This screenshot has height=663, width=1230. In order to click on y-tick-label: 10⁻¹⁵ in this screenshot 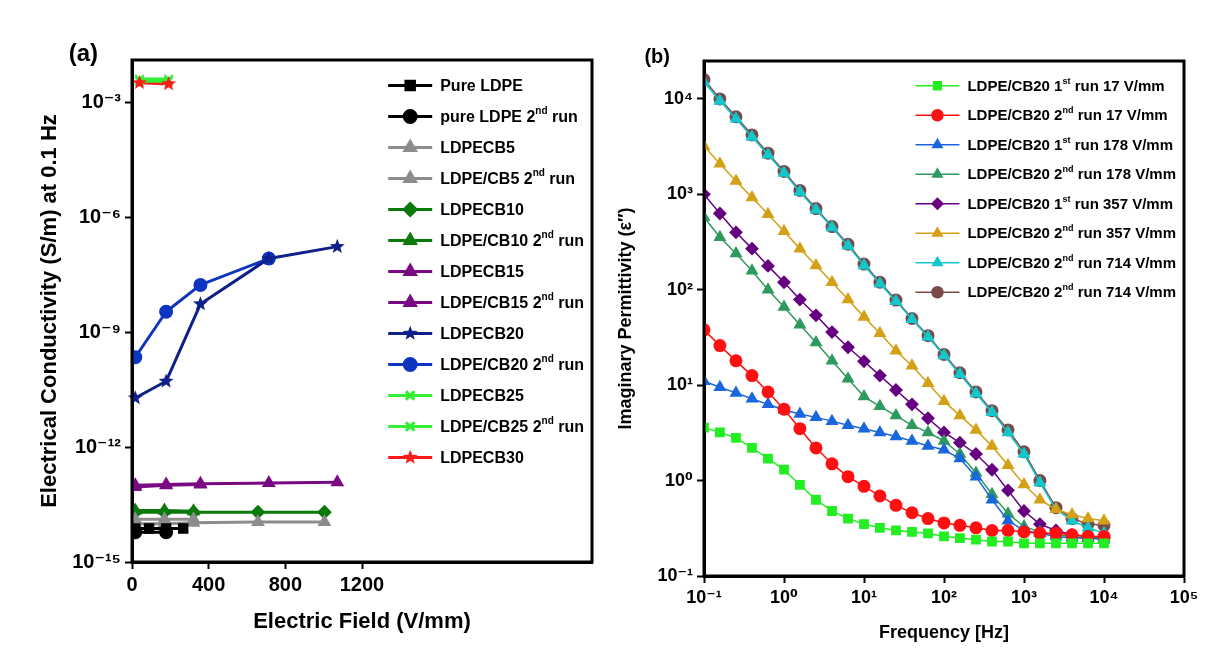, I will do `click(96, 560)`.